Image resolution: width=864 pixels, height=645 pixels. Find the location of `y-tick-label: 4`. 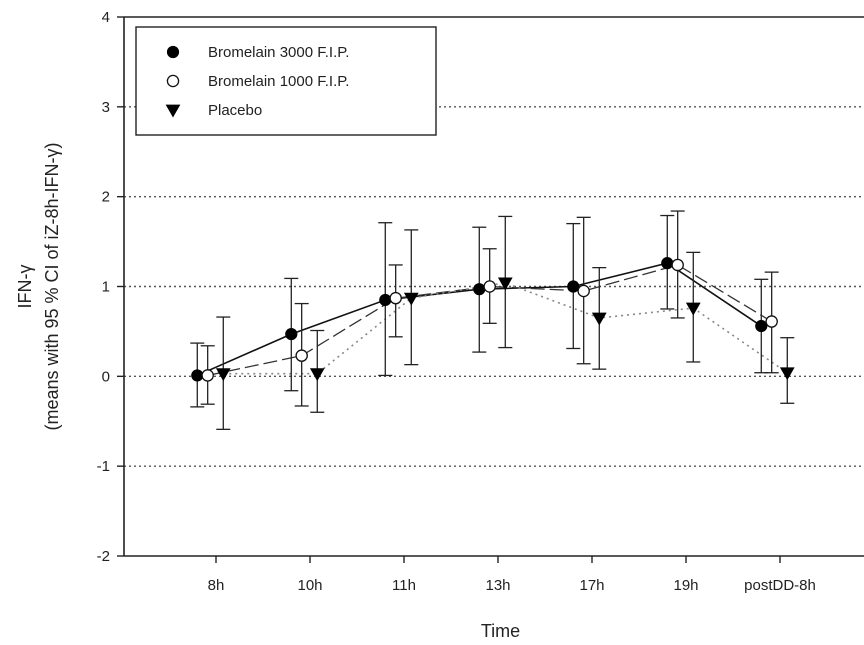

y-tick-label: 4 is located at coordinates (106, 17).